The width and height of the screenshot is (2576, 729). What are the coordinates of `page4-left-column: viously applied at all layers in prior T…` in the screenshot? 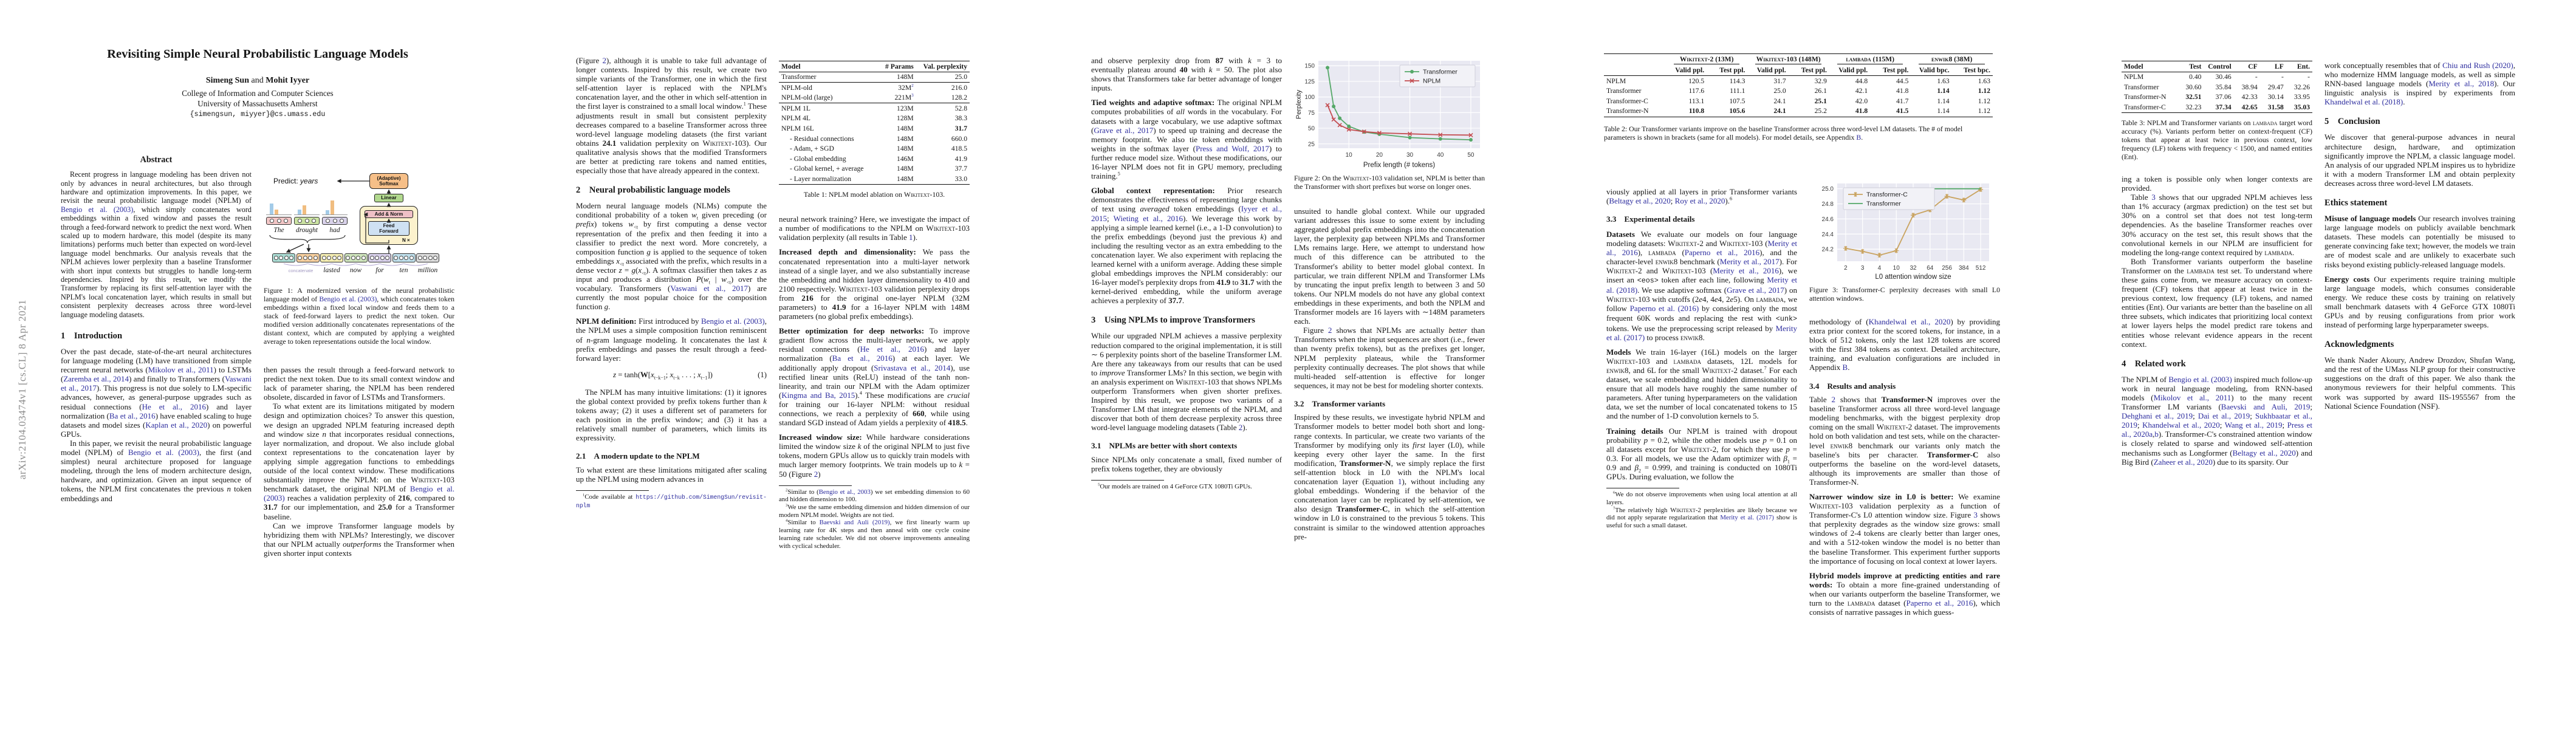 It's located at (1701, 358).